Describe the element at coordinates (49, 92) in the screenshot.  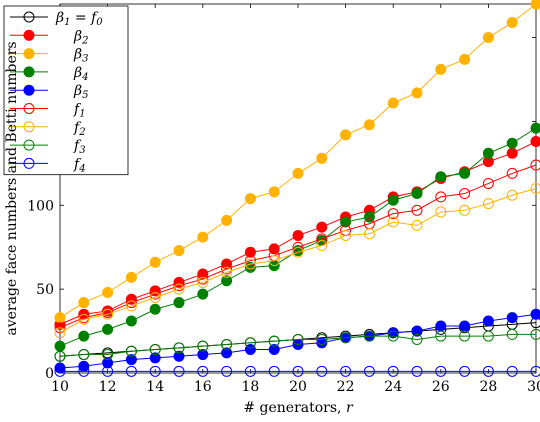
I see `legend-entry: β5` at that location.